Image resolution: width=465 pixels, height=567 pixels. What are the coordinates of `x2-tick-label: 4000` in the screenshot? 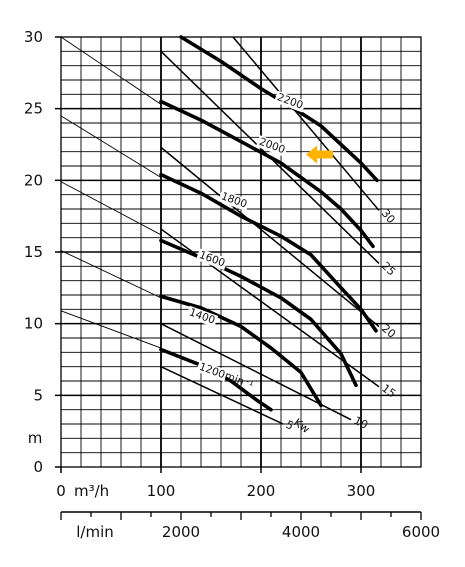 It's located at (301, 532).